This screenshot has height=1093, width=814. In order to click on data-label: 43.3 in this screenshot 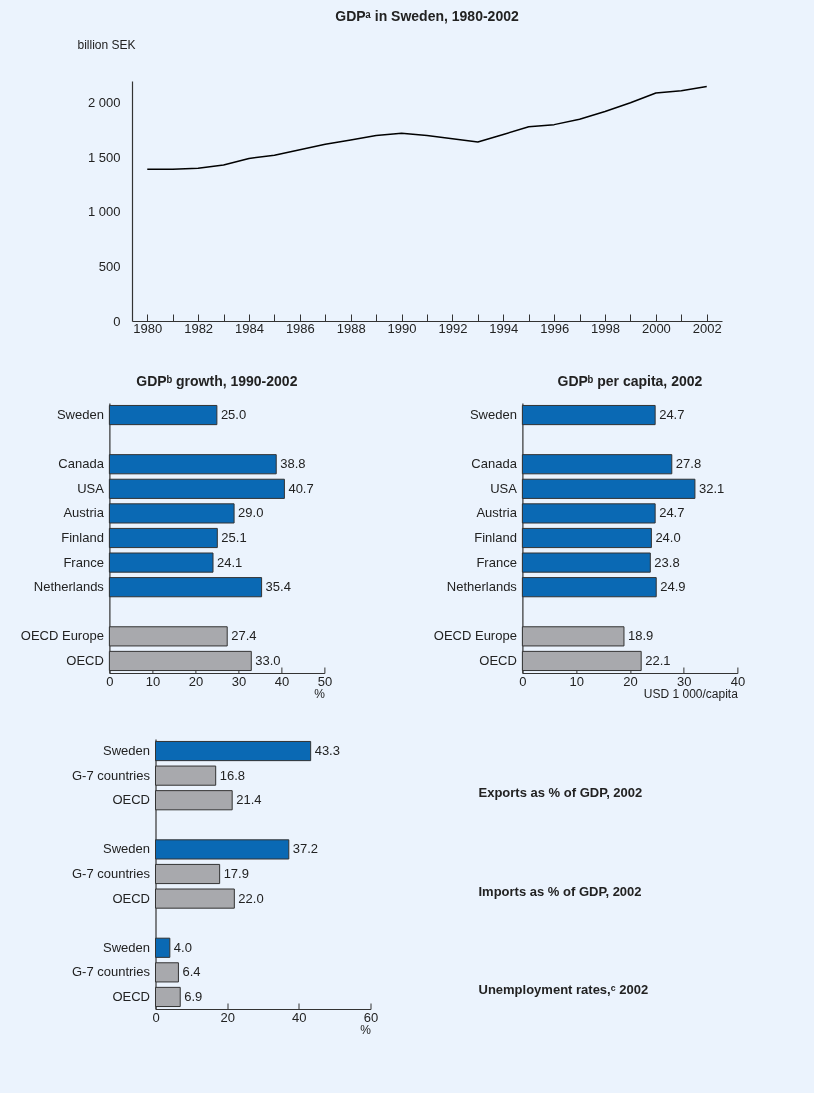, I will do `click(327, 751)`.